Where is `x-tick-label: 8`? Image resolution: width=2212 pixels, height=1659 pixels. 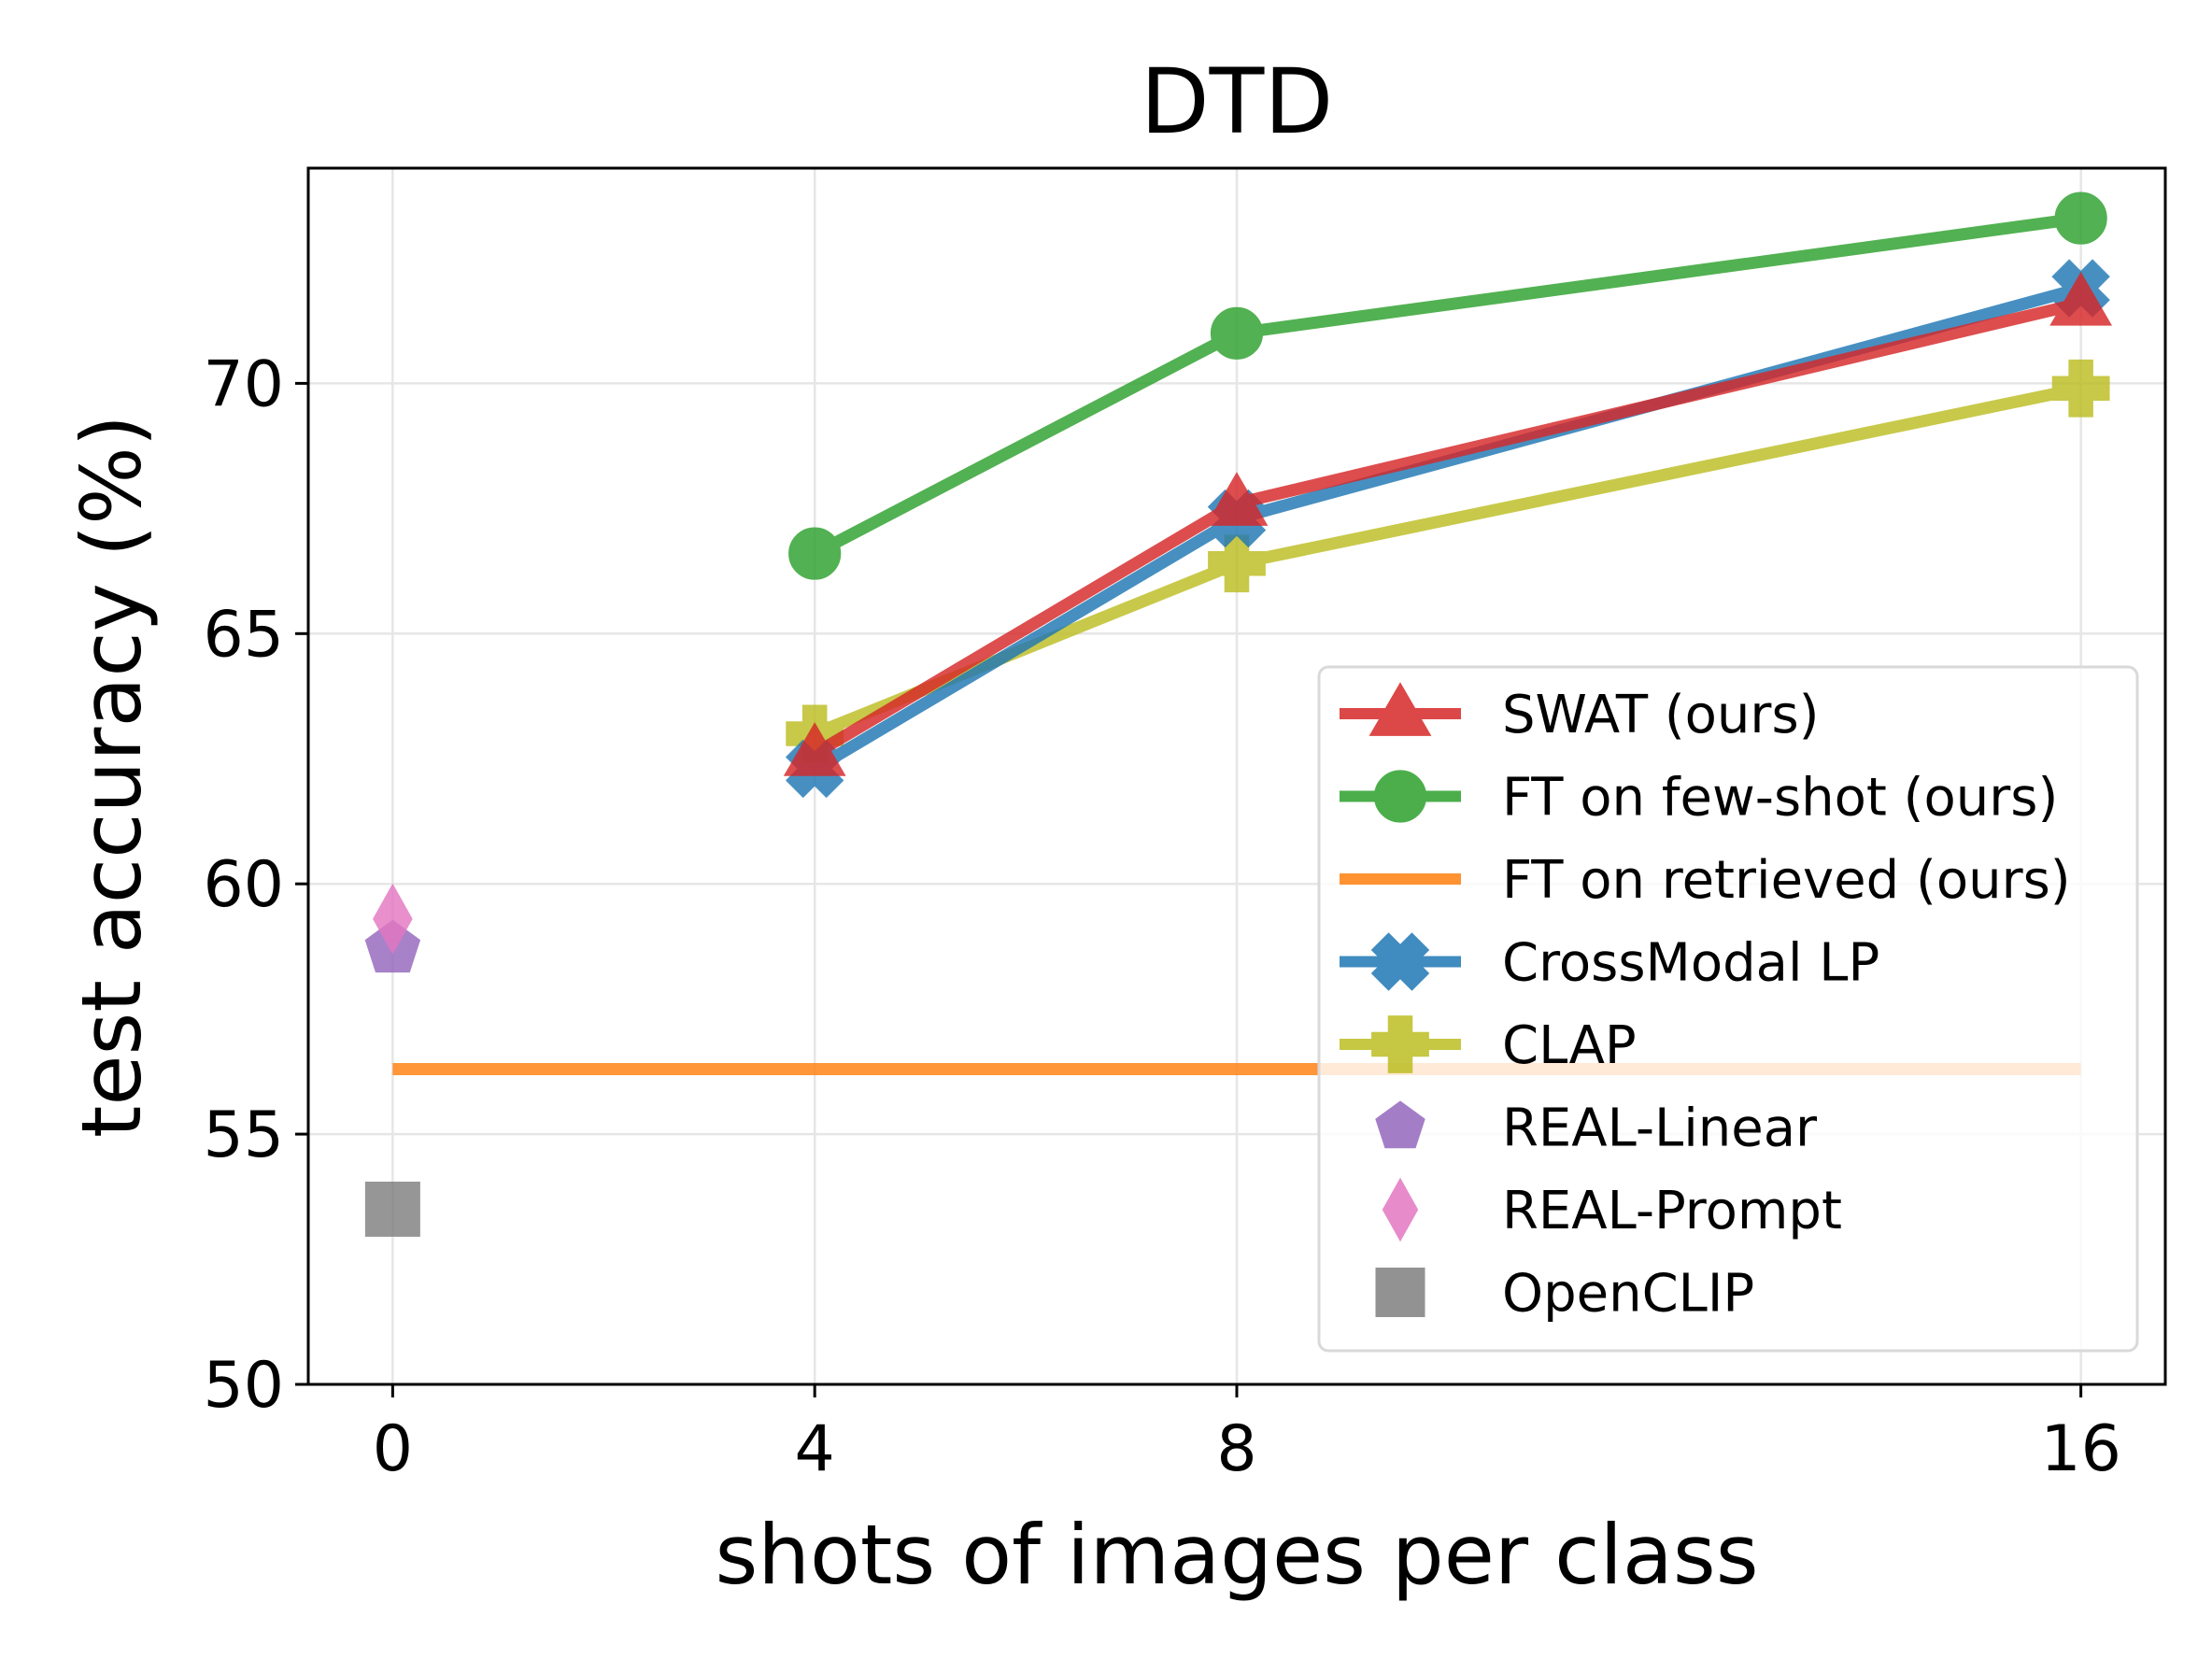
x-tick-label: 8 is located at coordinates (1236, 1449).